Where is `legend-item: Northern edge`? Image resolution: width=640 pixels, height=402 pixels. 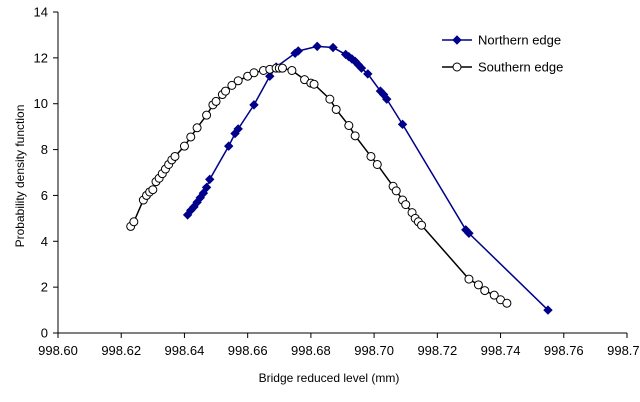 legend-item: Northern edge is located at coordinates (501, 40).